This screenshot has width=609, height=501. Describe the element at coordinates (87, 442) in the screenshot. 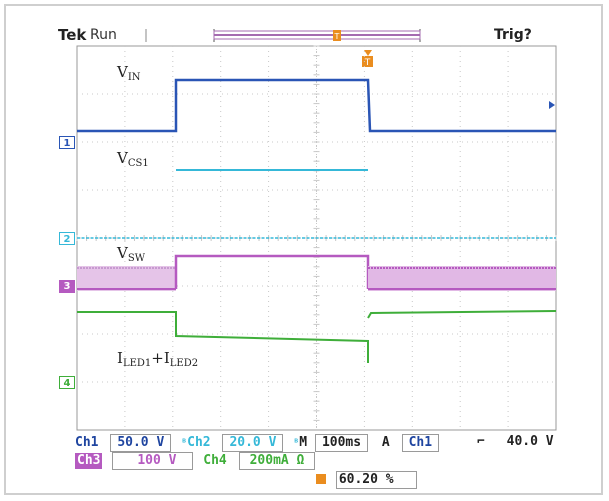

I see `ch1-status-label: Ch1` at that location.